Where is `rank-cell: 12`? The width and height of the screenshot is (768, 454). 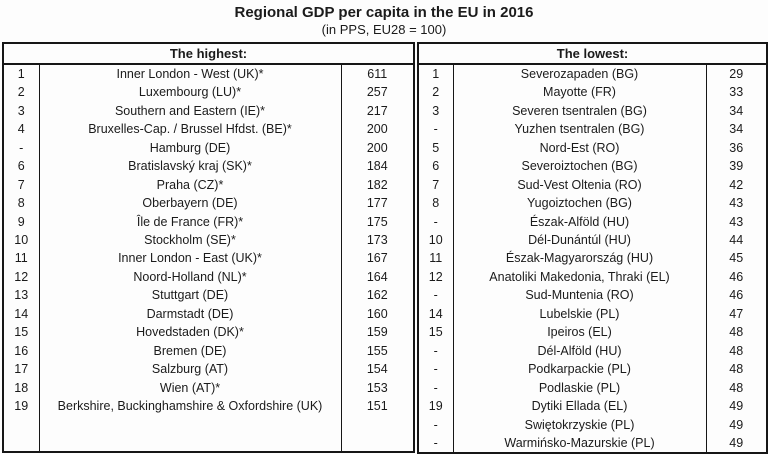 rank-cell: 12 is located at coordinates (21, 277).